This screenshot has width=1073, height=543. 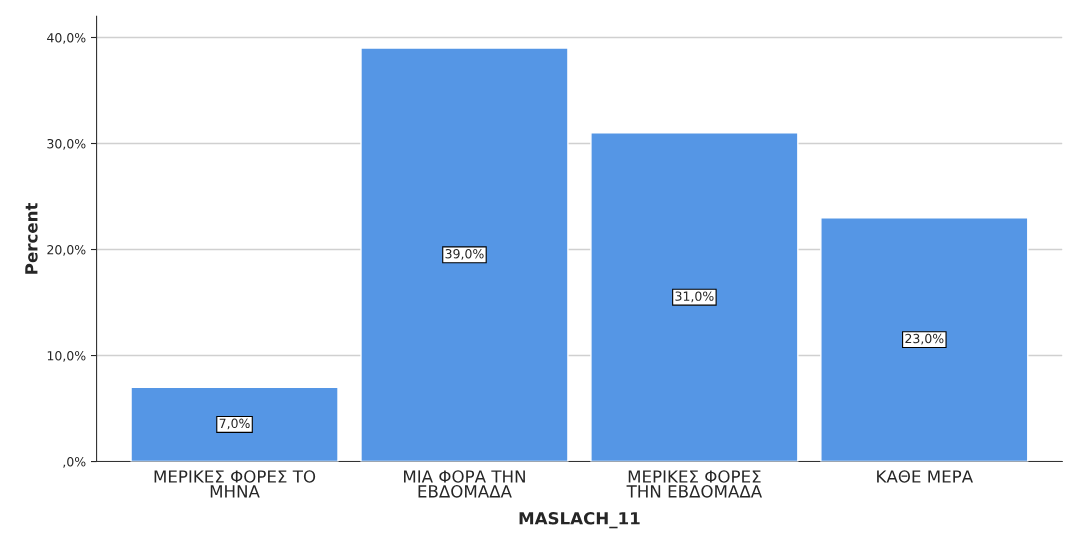 What do you see at coordinates (74, 462) in the screenshot?
I see `y-tick-label: ,0%` at bounding box center [74, 462].